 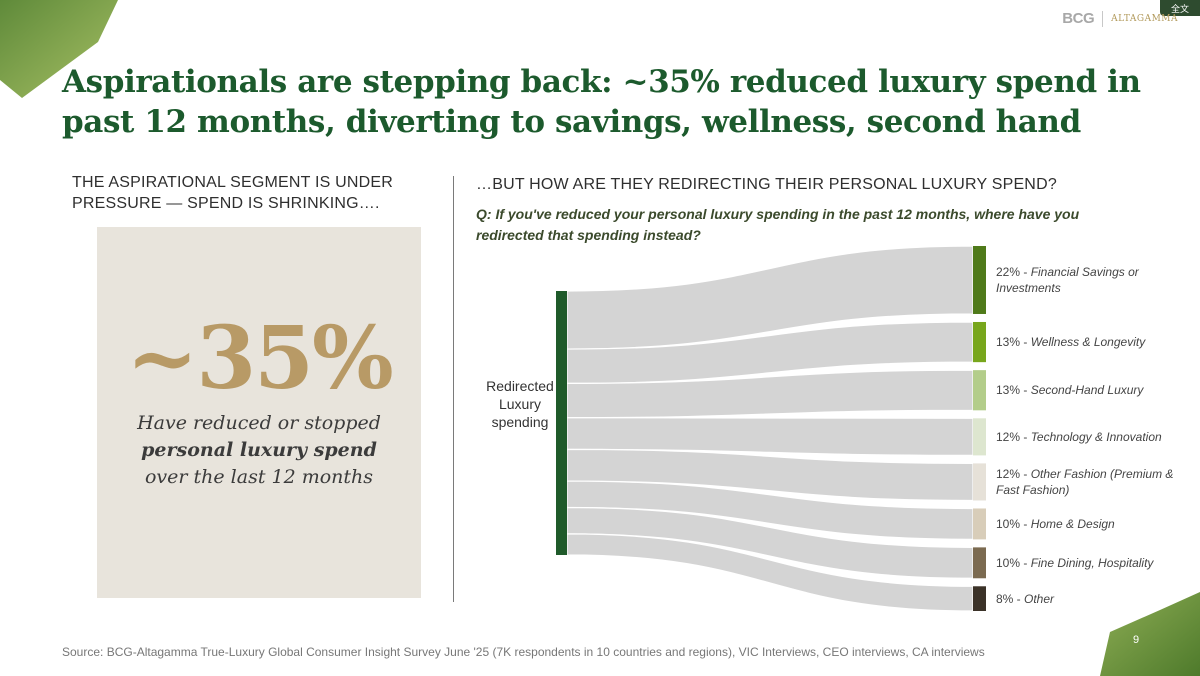 I want to click on big-stat-value: ~35%, so click(x=259, y=358).